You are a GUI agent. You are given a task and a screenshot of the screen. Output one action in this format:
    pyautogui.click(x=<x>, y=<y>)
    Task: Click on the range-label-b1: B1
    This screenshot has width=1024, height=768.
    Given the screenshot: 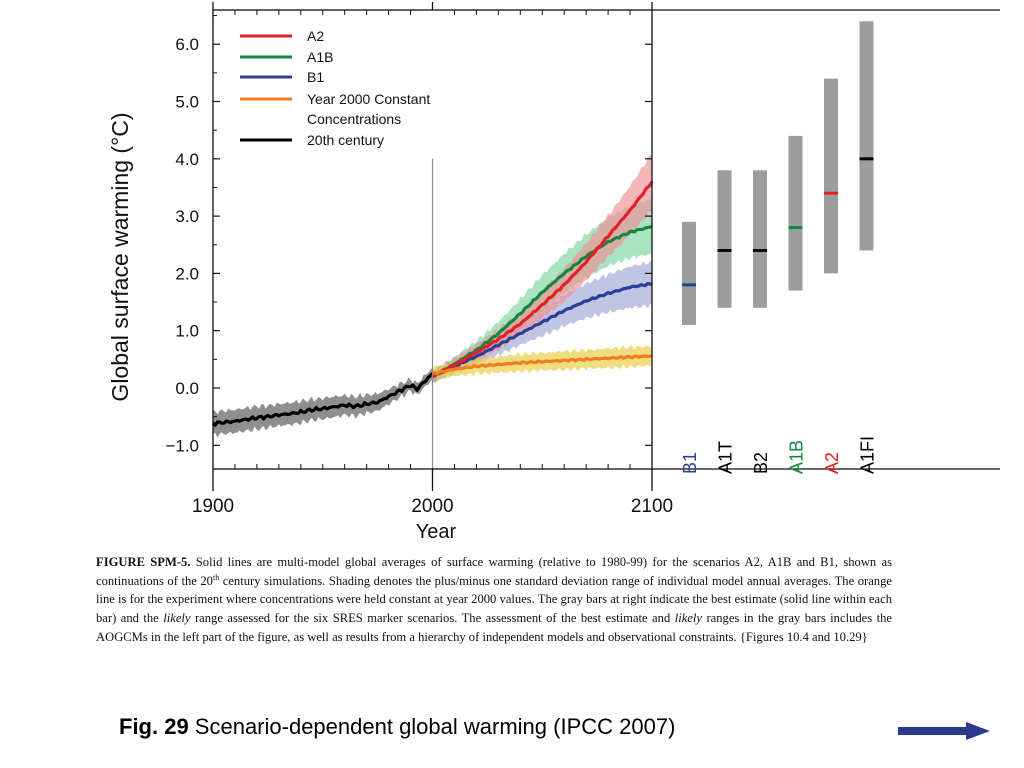 What is the action you would take?
    pyautogui.click(x=690, y=463)
    